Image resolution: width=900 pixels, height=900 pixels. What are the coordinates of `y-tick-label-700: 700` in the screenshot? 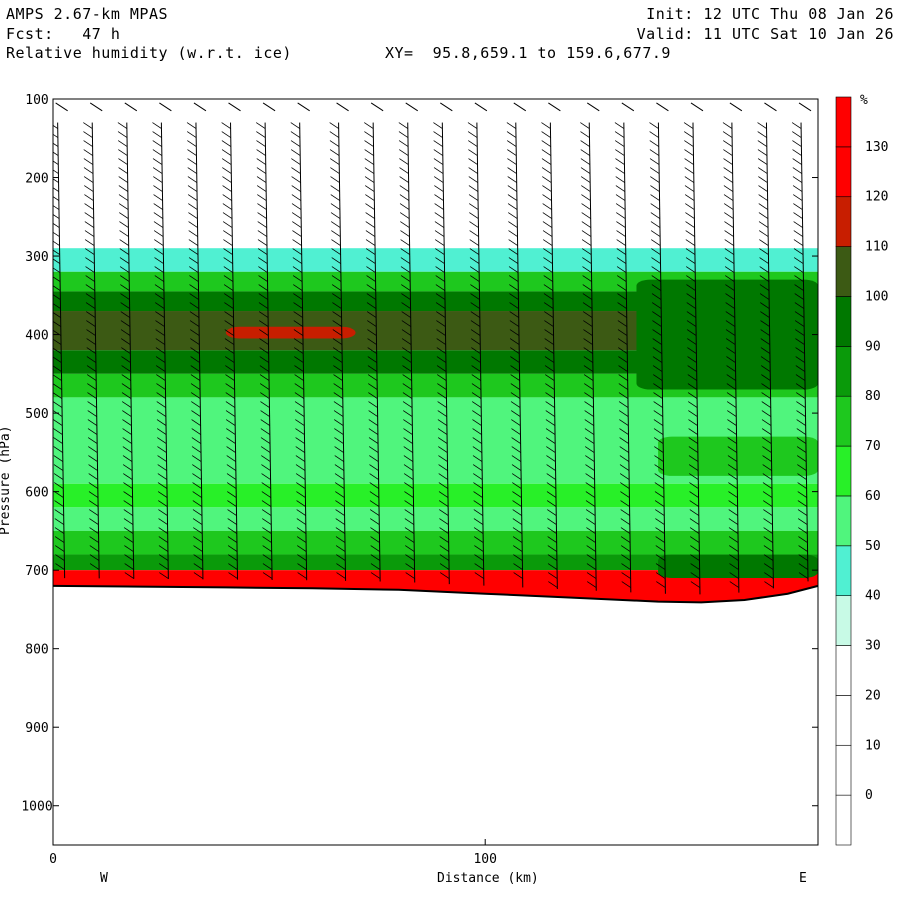 It's located at (36, 571).